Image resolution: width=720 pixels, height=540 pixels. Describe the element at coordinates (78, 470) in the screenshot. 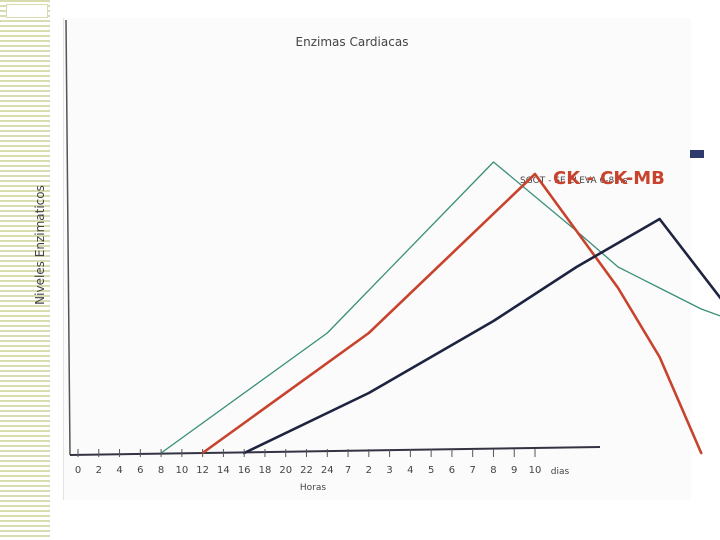

I see `x-tick-label: 0` at that location.